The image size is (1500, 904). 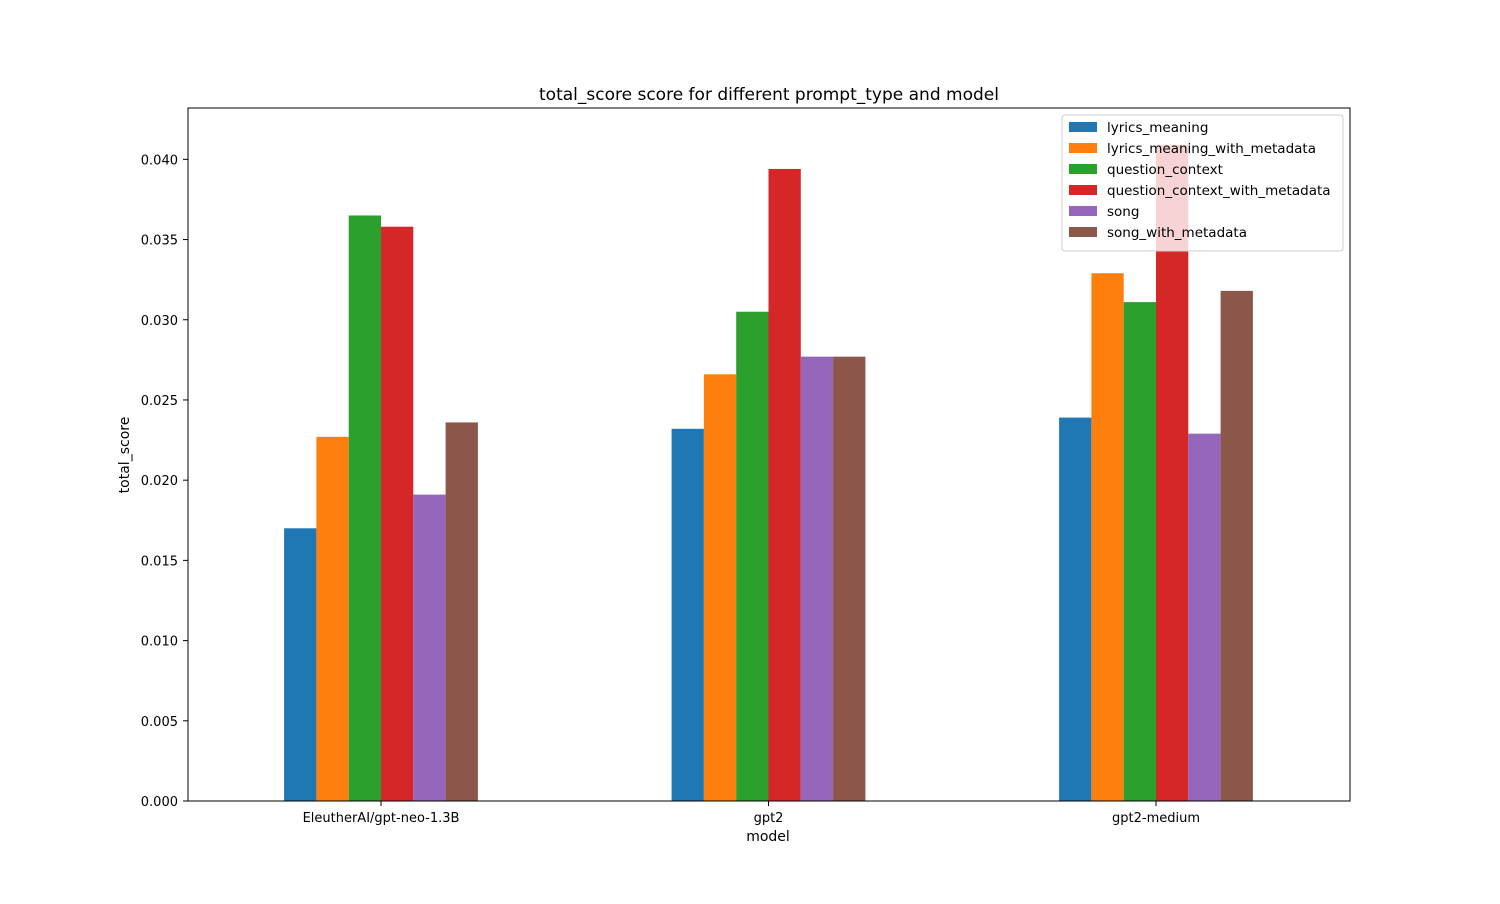 I want to click on legend-swatch-lyrics_meaning_with_metadata, so click(x=1083, y=148).